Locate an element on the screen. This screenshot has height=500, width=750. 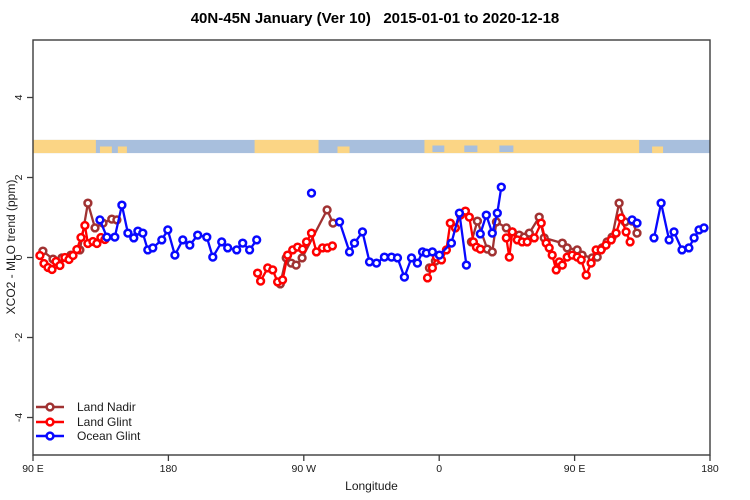
y-tick-label: 0 is located at coordinates (19, 257).